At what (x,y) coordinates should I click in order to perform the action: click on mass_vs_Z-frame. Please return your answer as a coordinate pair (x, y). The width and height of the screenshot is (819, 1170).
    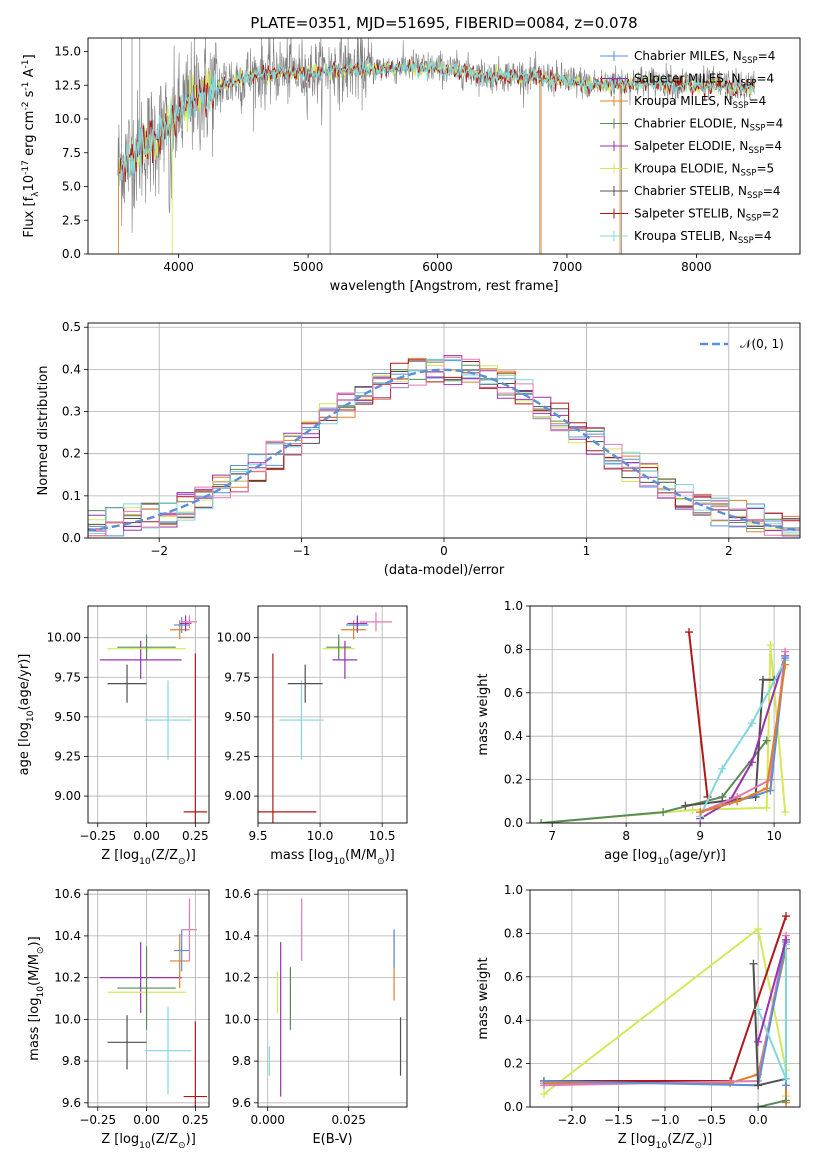
    Looking at the image, I should click on (148, 998).